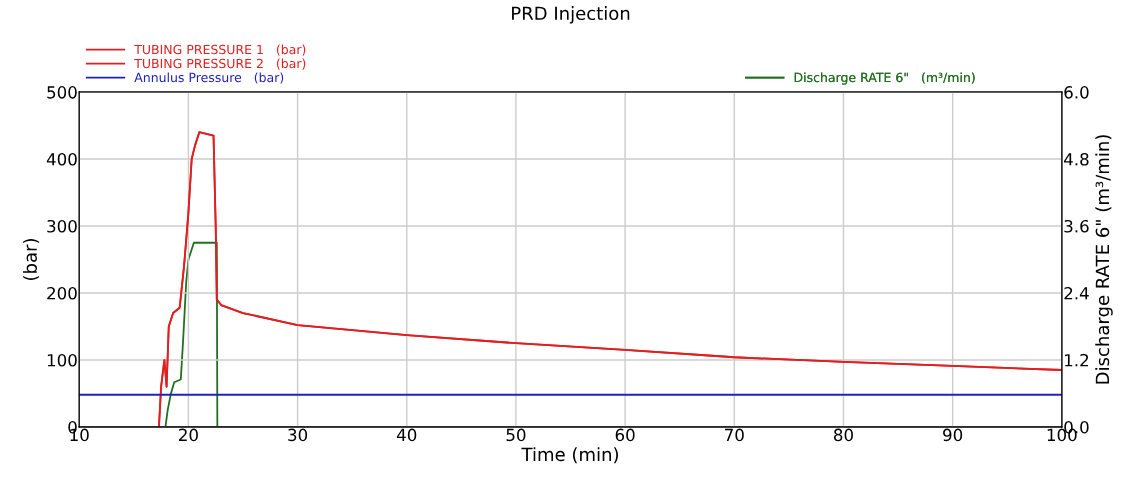  What do you see at coordinates (570, 455) in the screenshot?
I see `x-axis-title: Time (min)` at bounding box center [570, 455].